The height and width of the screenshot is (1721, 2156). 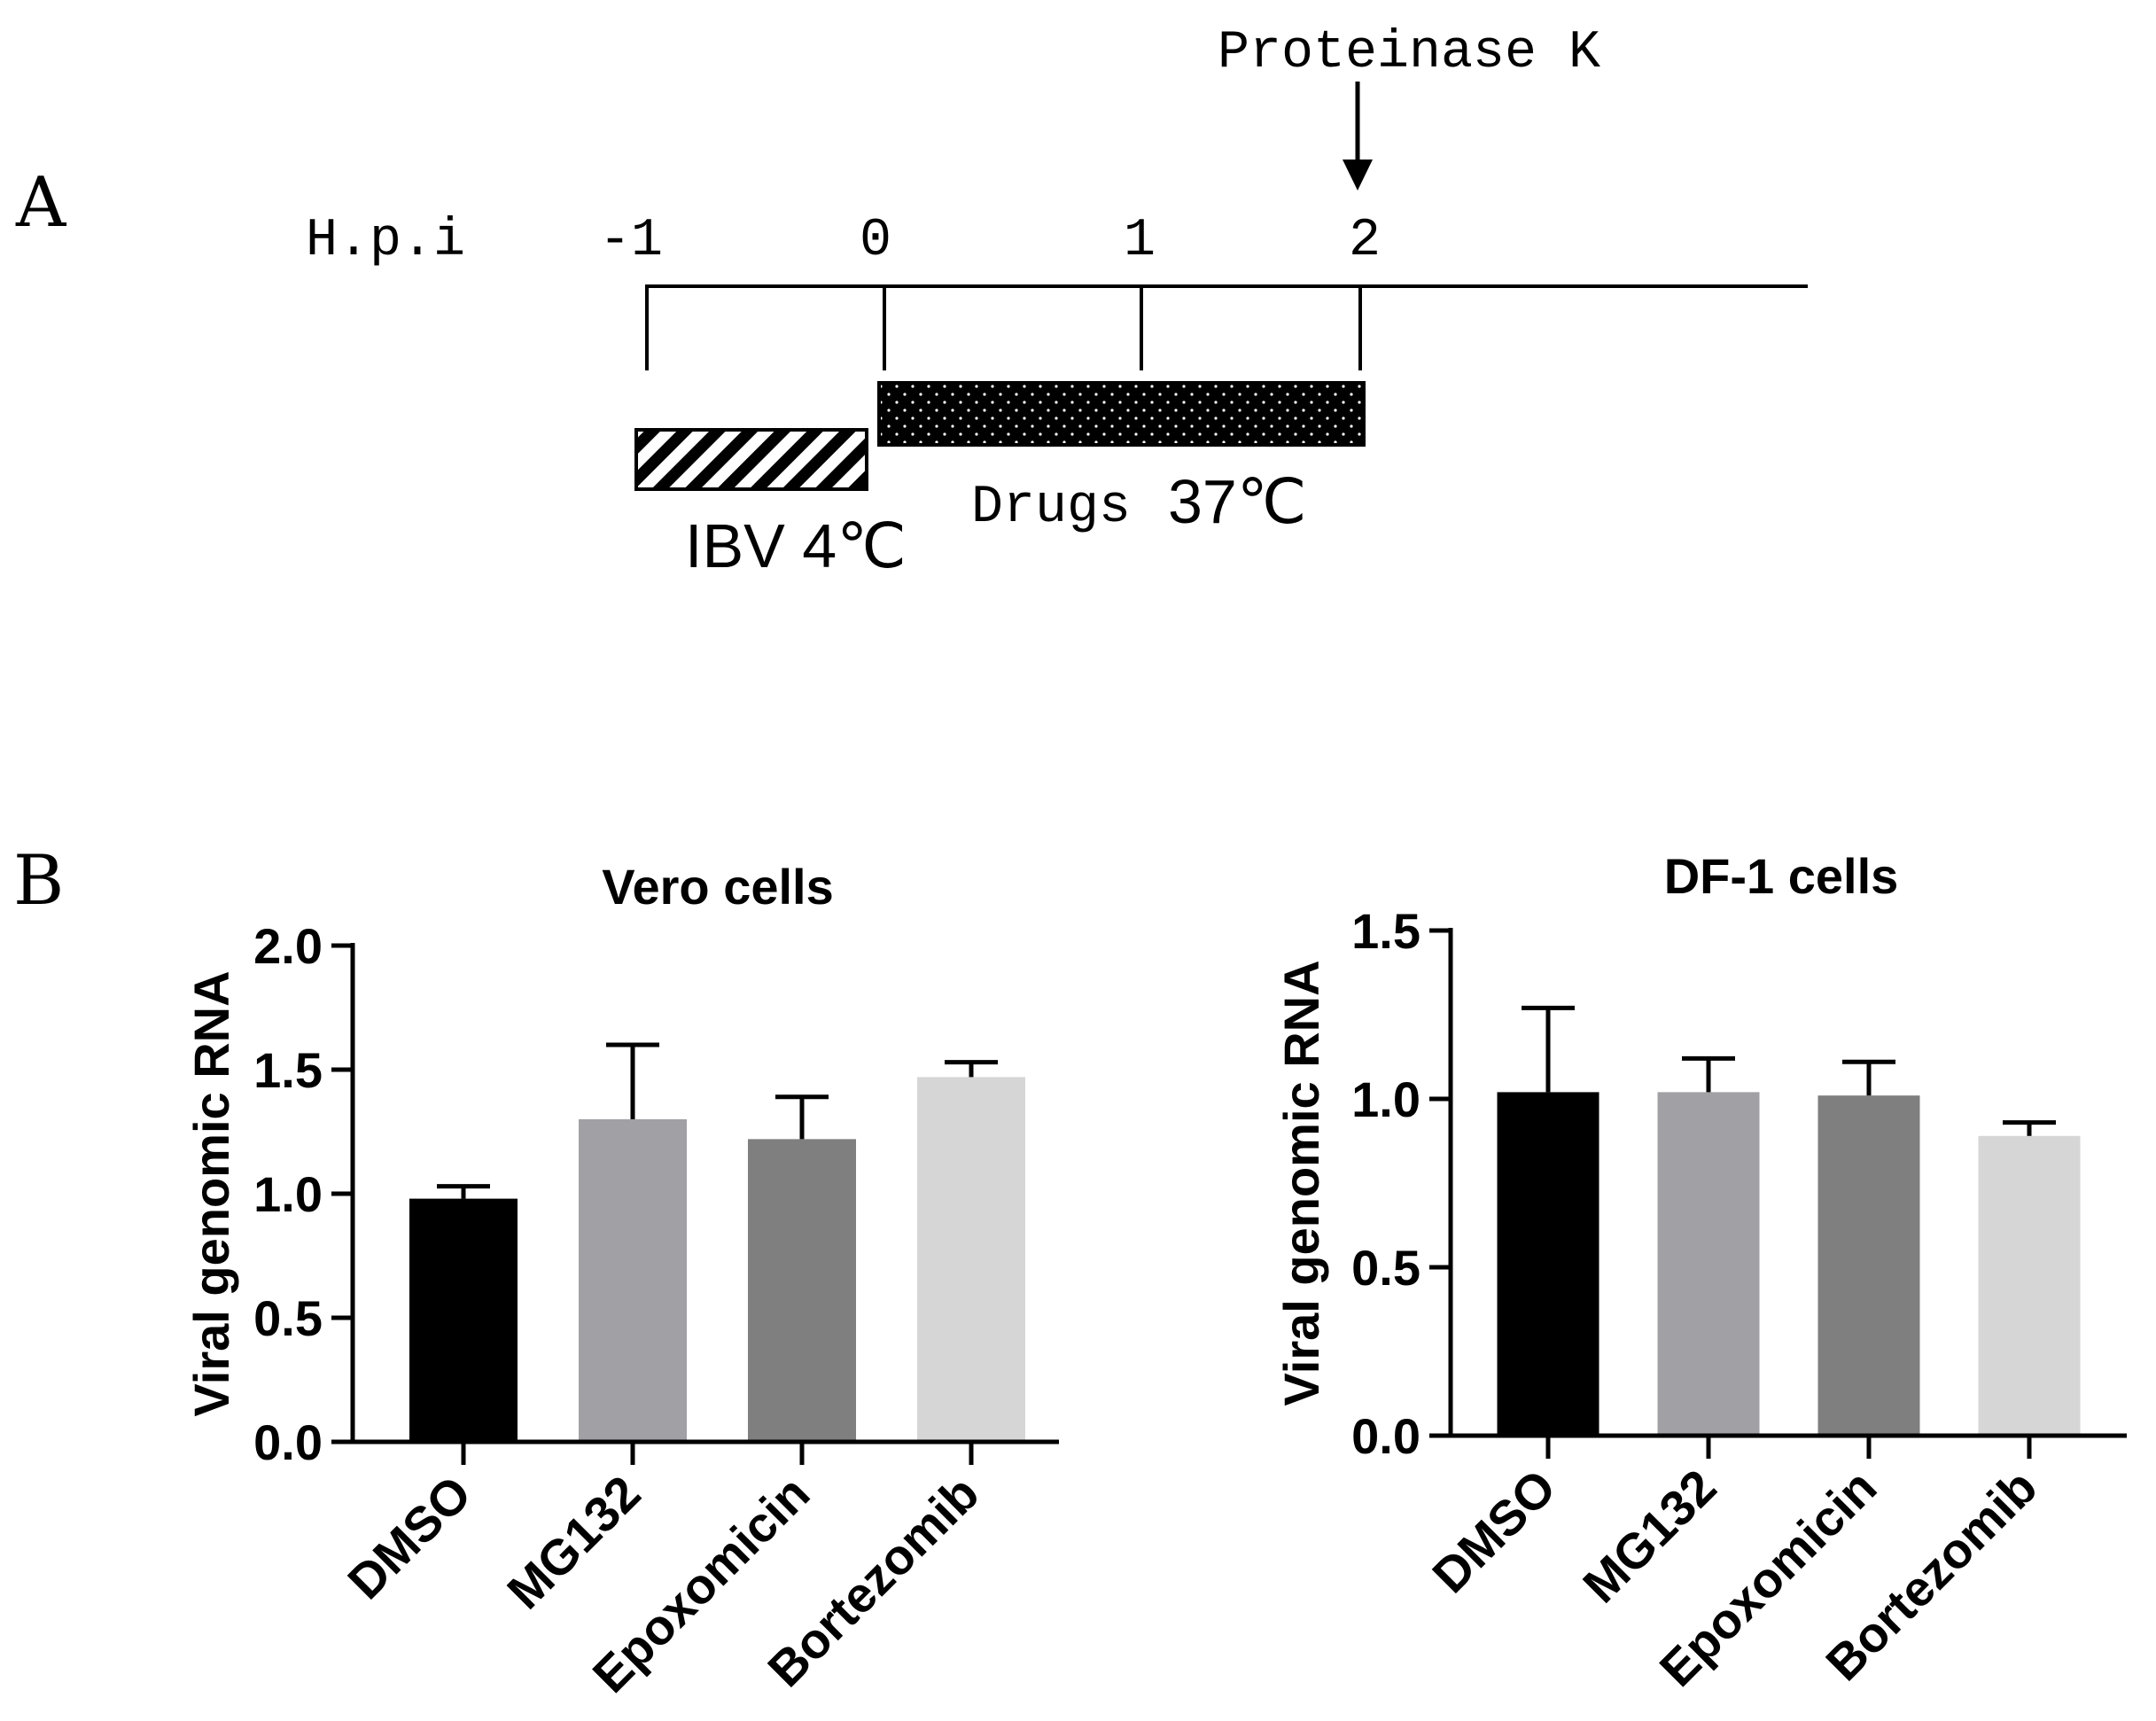 What do you see at coordinates (288, 1070) in the screenshot?
I see `vero-y-tick-label: 1.5` at bounding box center [288, 1070].